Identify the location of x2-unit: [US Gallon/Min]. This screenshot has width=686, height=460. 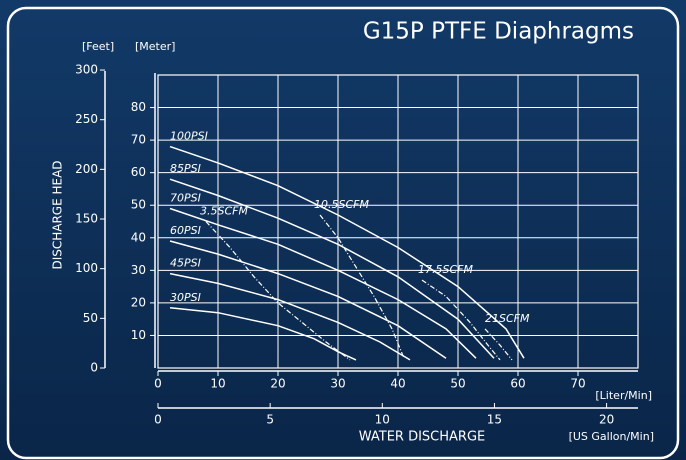
(611, 436).